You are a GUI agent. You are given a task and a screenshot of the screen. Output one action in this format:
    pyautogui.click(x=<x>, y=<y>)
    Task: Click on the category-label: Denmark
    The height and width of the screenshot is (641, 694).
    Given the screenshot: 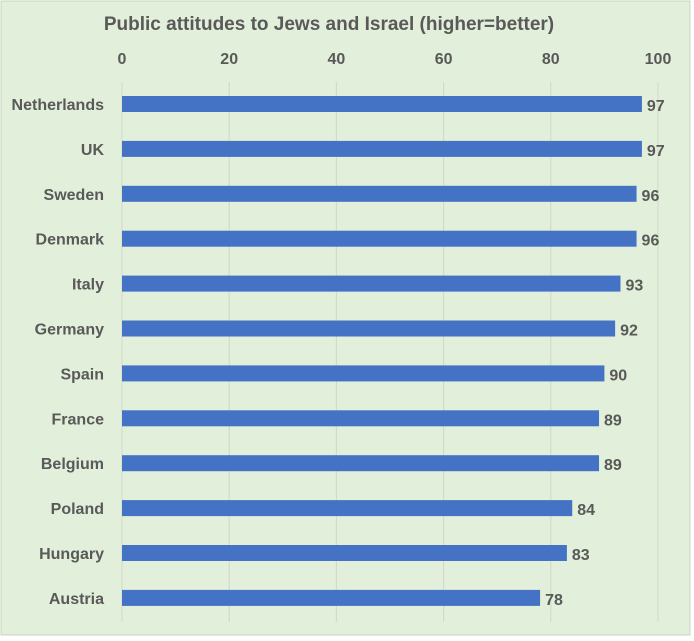 What is the action you would take?
    pyautogui.click(x=70, y=240)
    